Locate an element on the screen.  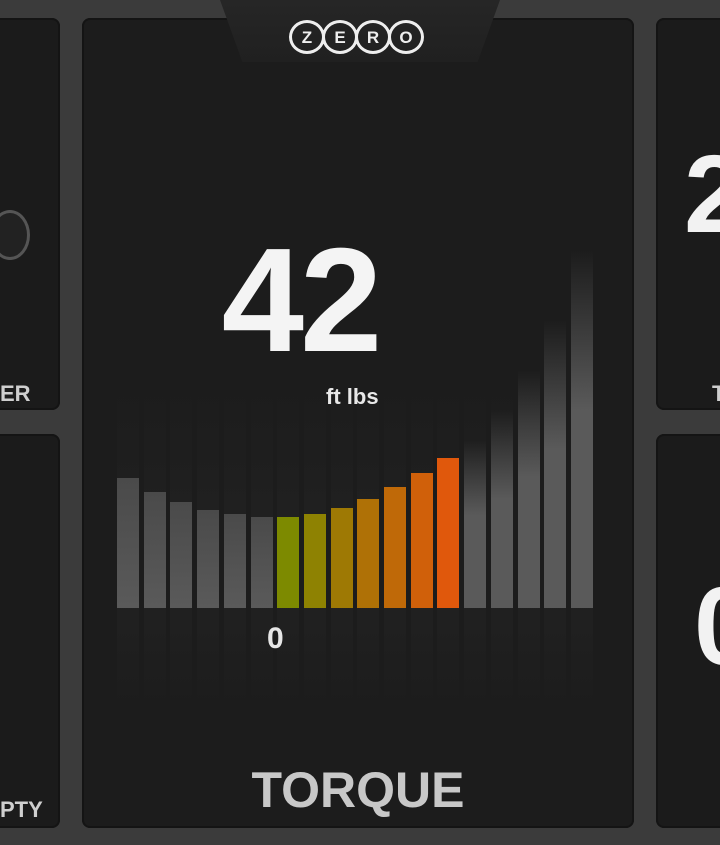
logo-letter: R is located at coordinates (373, 37).